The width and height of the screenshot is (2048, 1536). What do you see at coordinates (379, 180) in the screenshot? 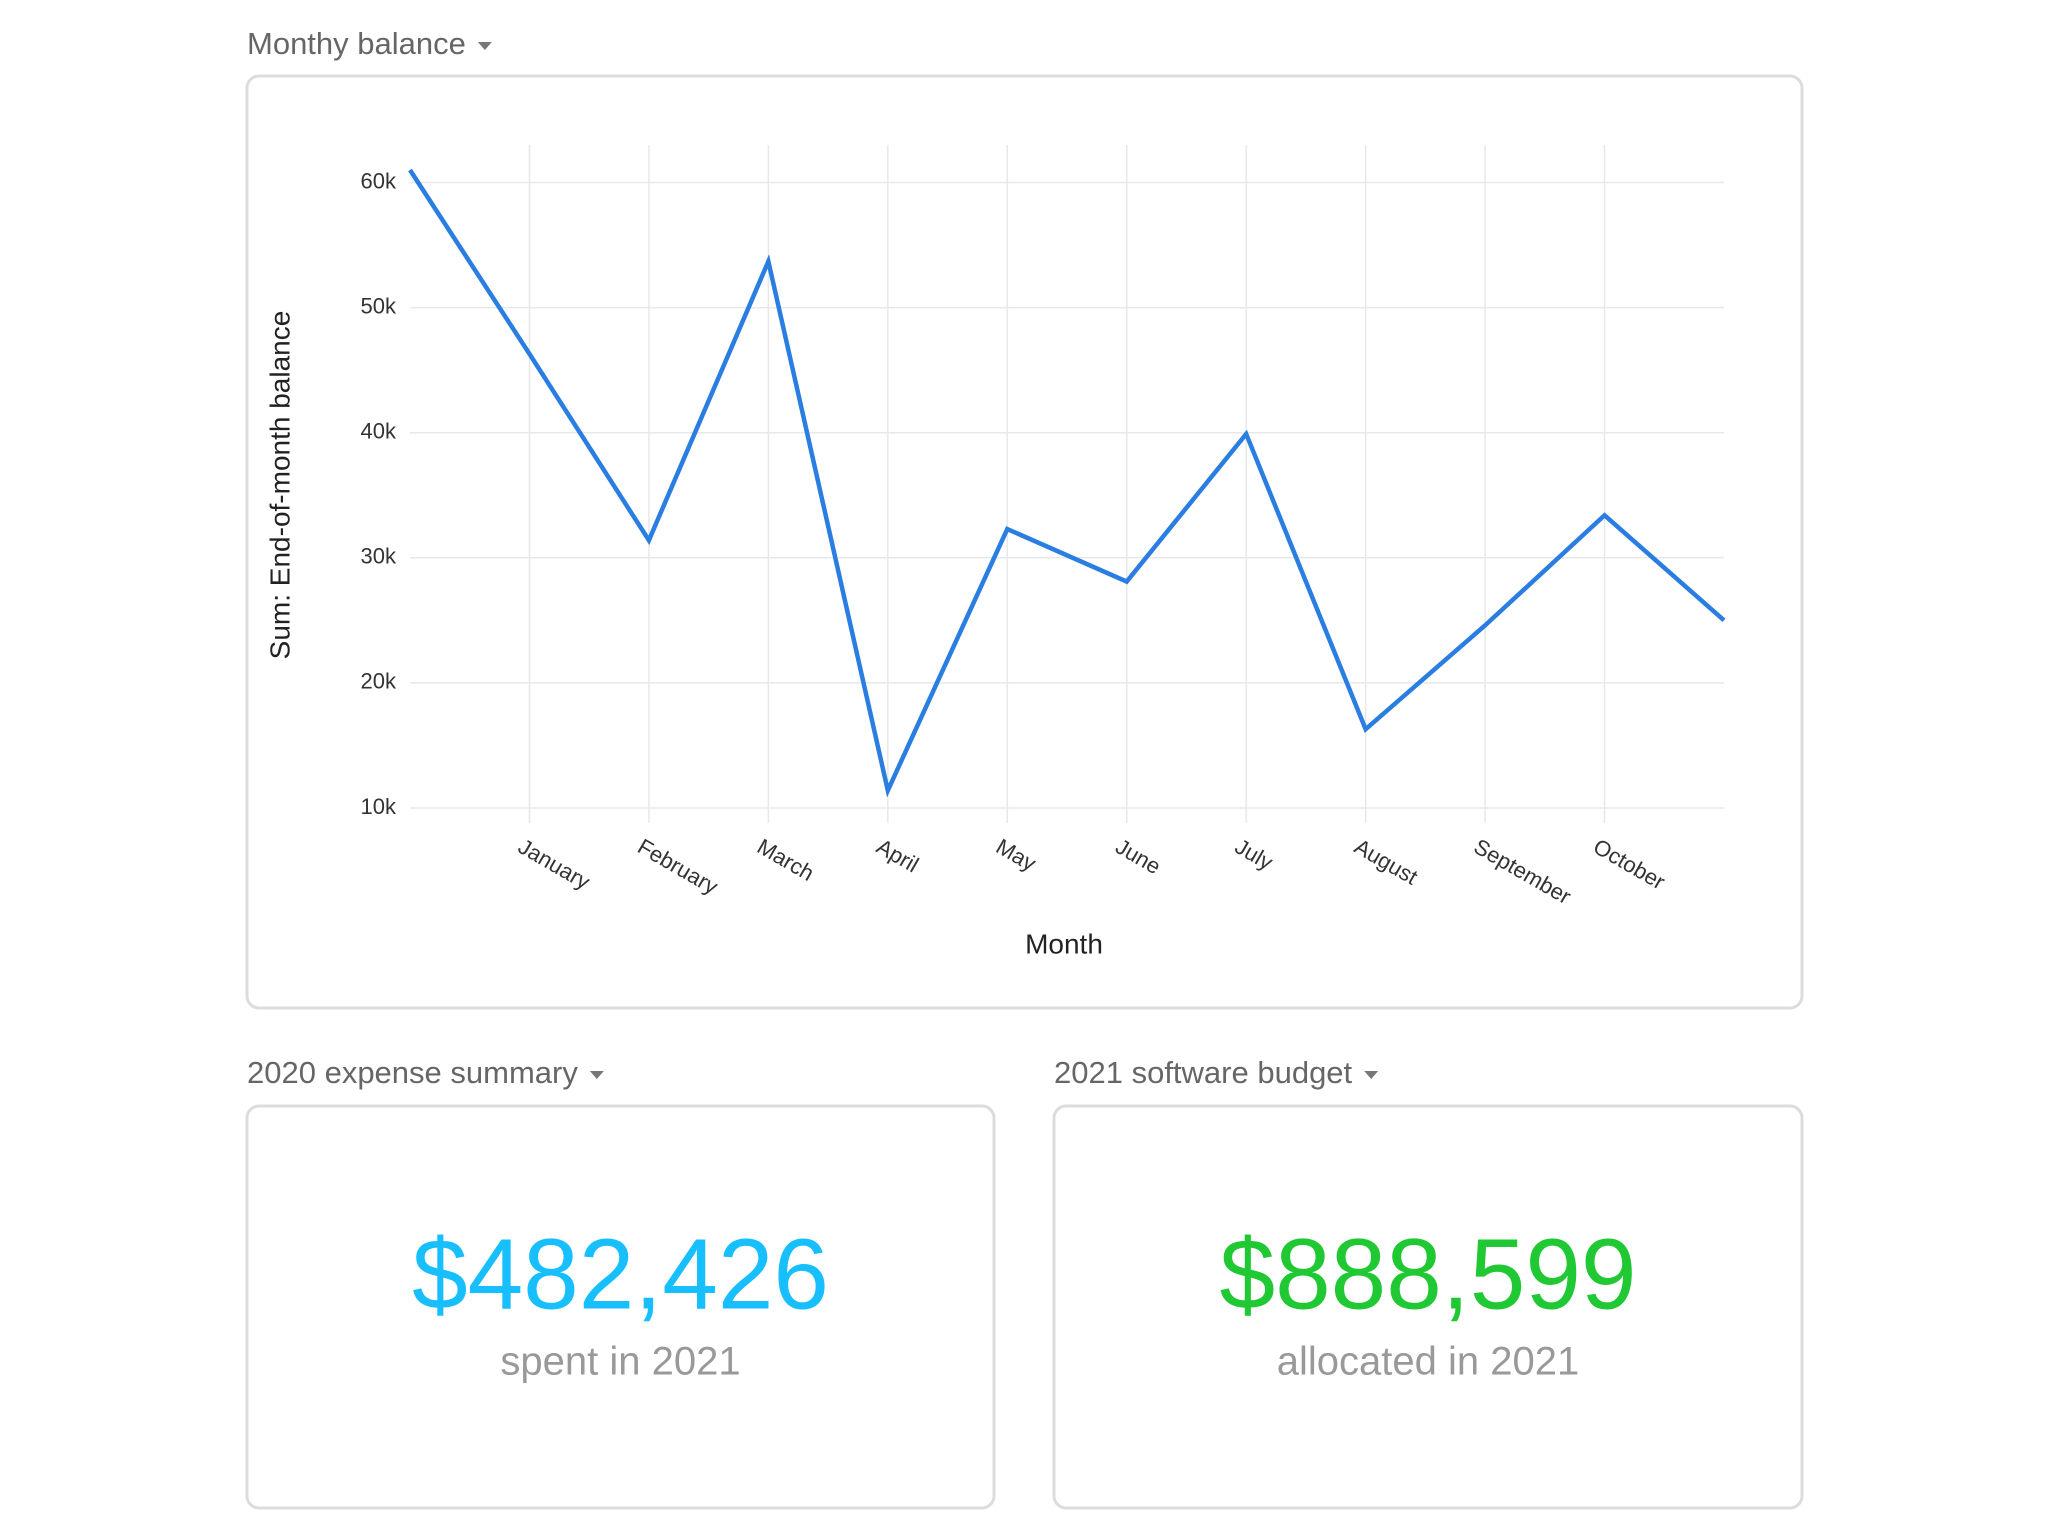
I see `y-tick-label: 60k` at bounding box center [379, 180].